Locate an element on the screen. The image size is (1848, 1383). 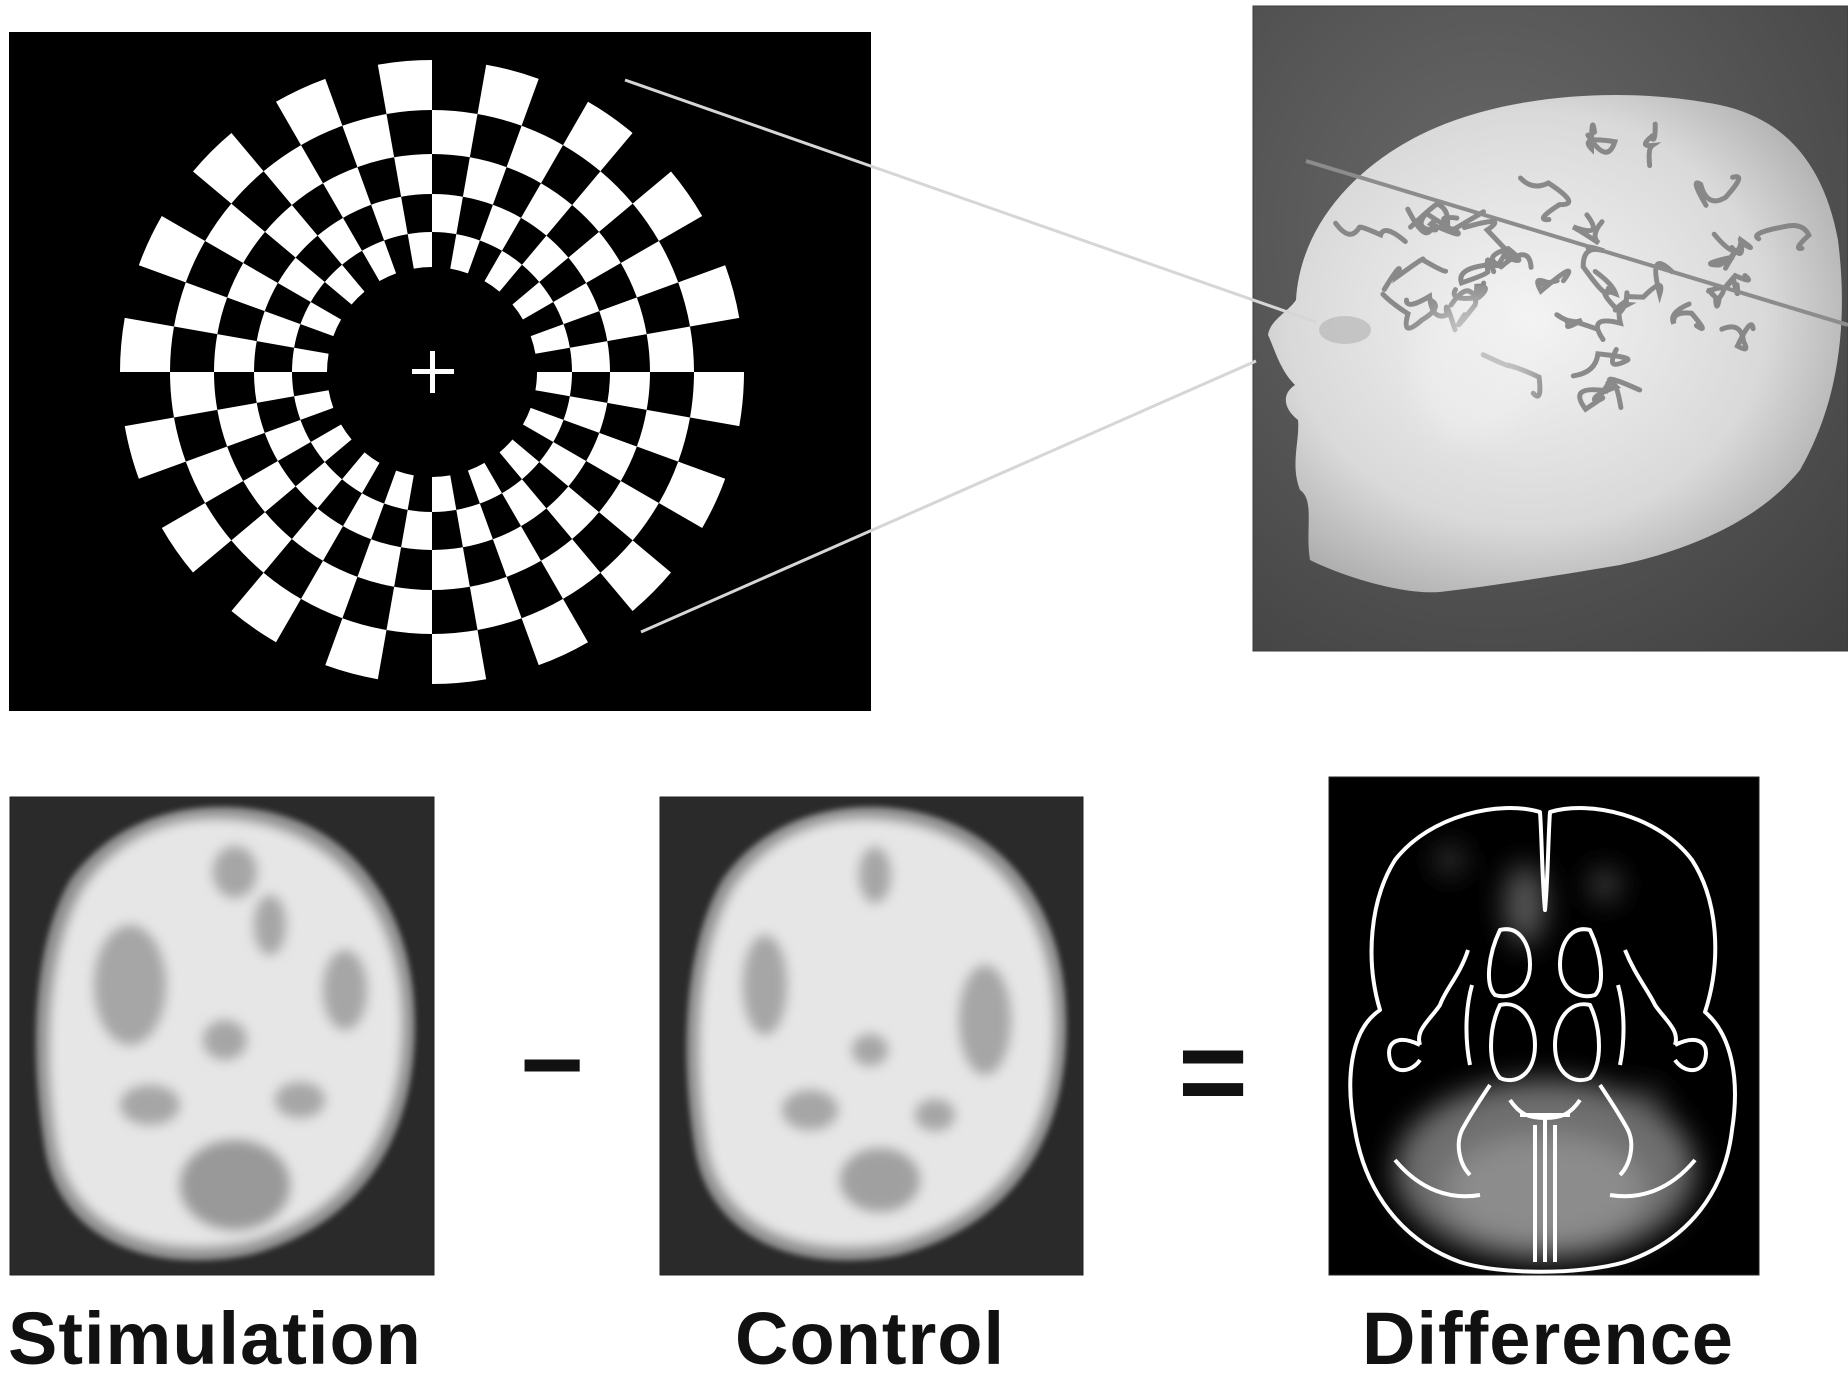
control-label: Control is located at coordinates (870, 1338).